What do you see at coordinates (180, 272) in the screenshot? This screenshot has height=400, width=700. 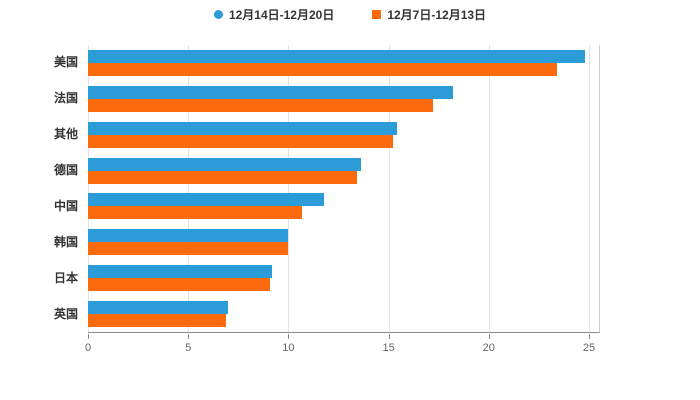 I see `bar-series1-cat7` at bounding box center [180, 272].